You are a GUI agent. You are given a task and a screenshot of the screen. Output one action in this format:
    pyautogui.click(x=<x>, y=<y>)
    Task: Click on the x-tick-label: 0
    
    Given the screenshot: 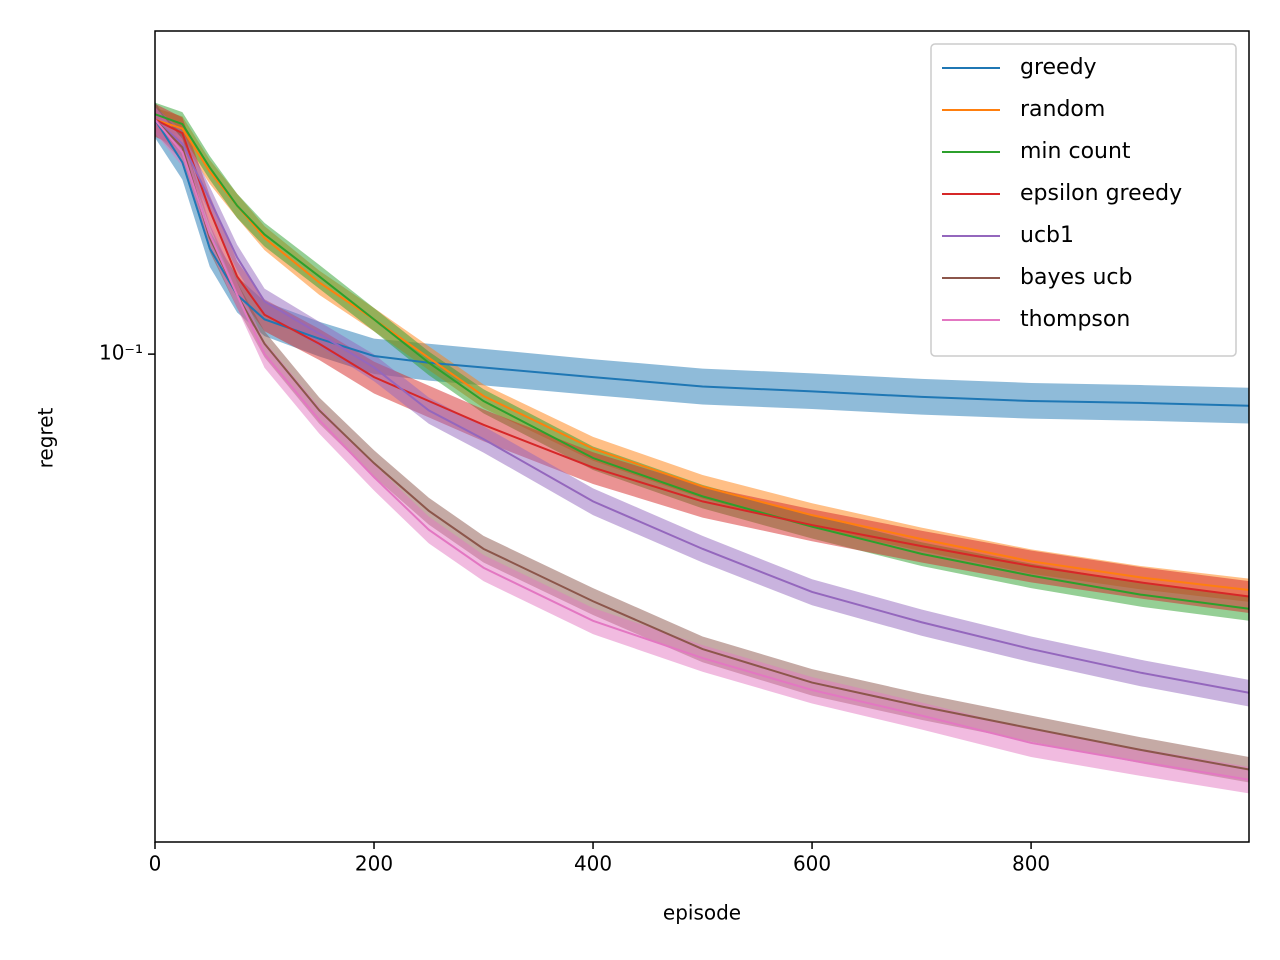 What is the action you would take?
    pyautogui.click(x=155, y=864)
    